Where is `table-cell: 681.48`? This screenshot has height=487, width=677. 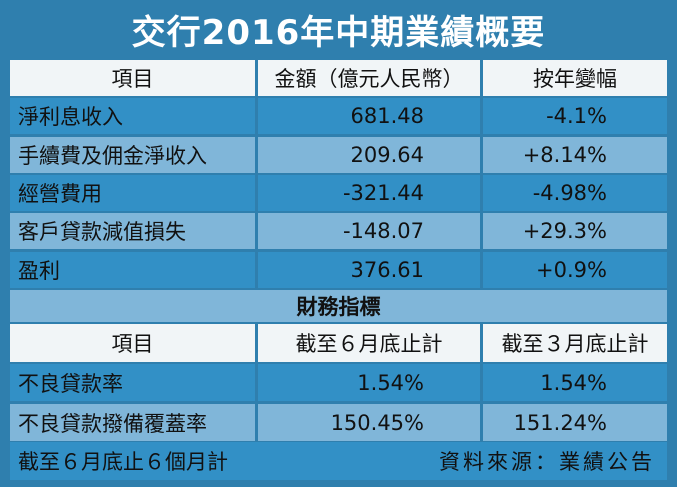 table-cell: 681.48 is located at coordinates (369, 116).